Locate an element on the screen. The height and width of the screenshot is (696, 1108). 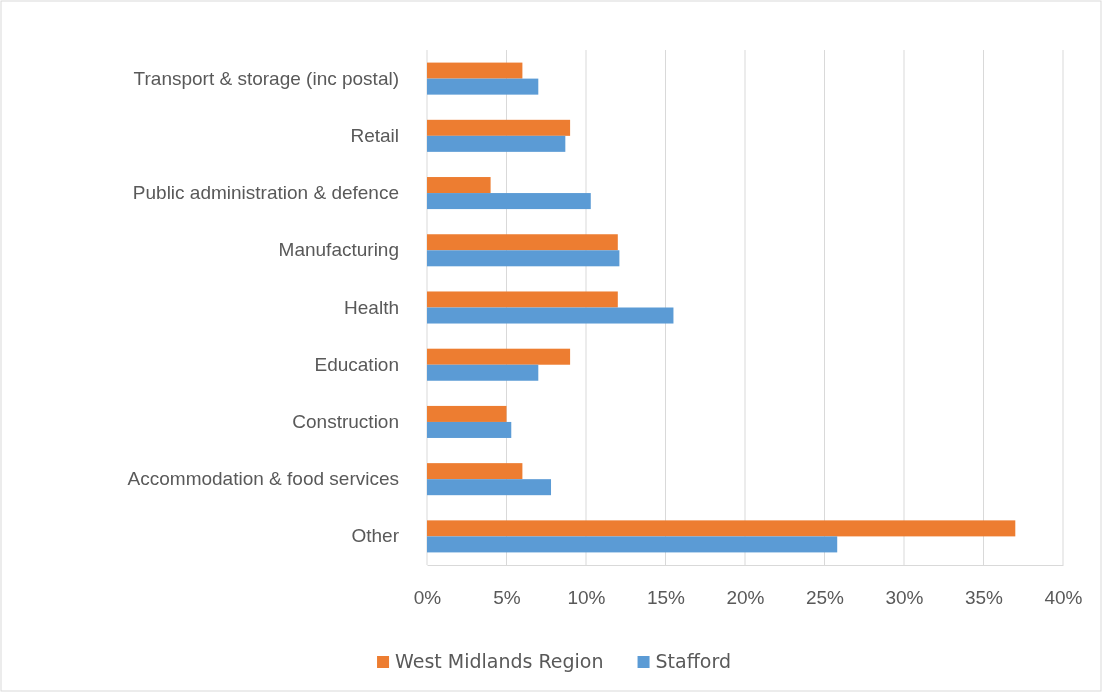
x-tick-label: 35% is located at coordinates (984, 598).